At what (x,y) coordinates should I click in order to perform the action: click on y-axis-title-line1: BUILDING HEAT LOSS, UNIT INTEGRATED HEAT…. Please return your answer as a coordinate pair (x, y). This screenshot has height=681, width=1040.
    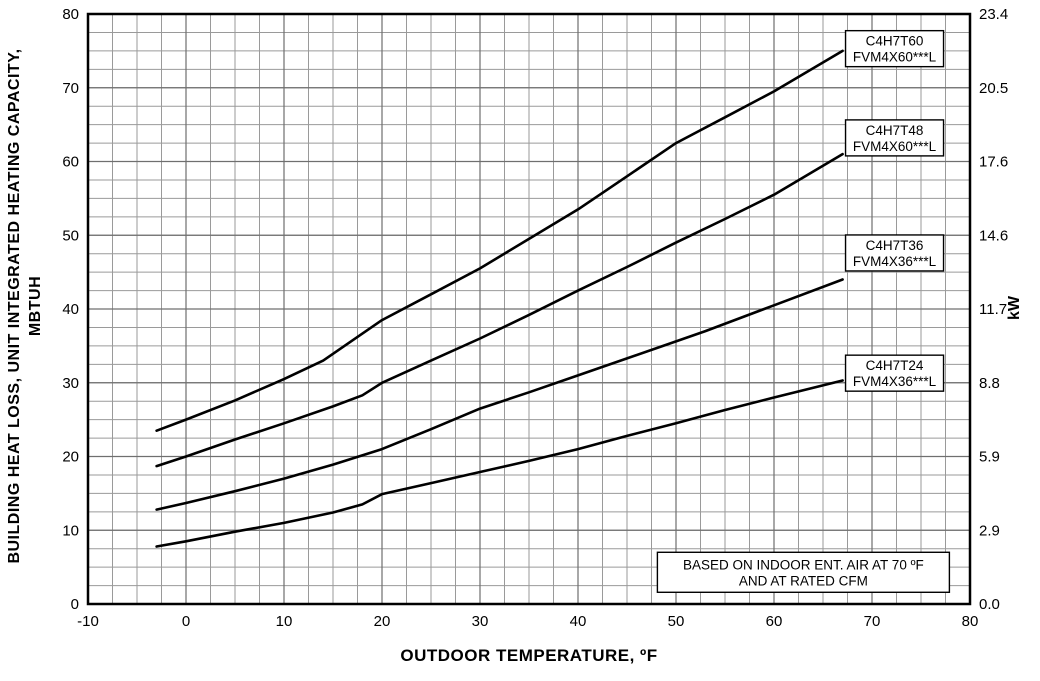
    Looking at the image, I should click on (14, 306).